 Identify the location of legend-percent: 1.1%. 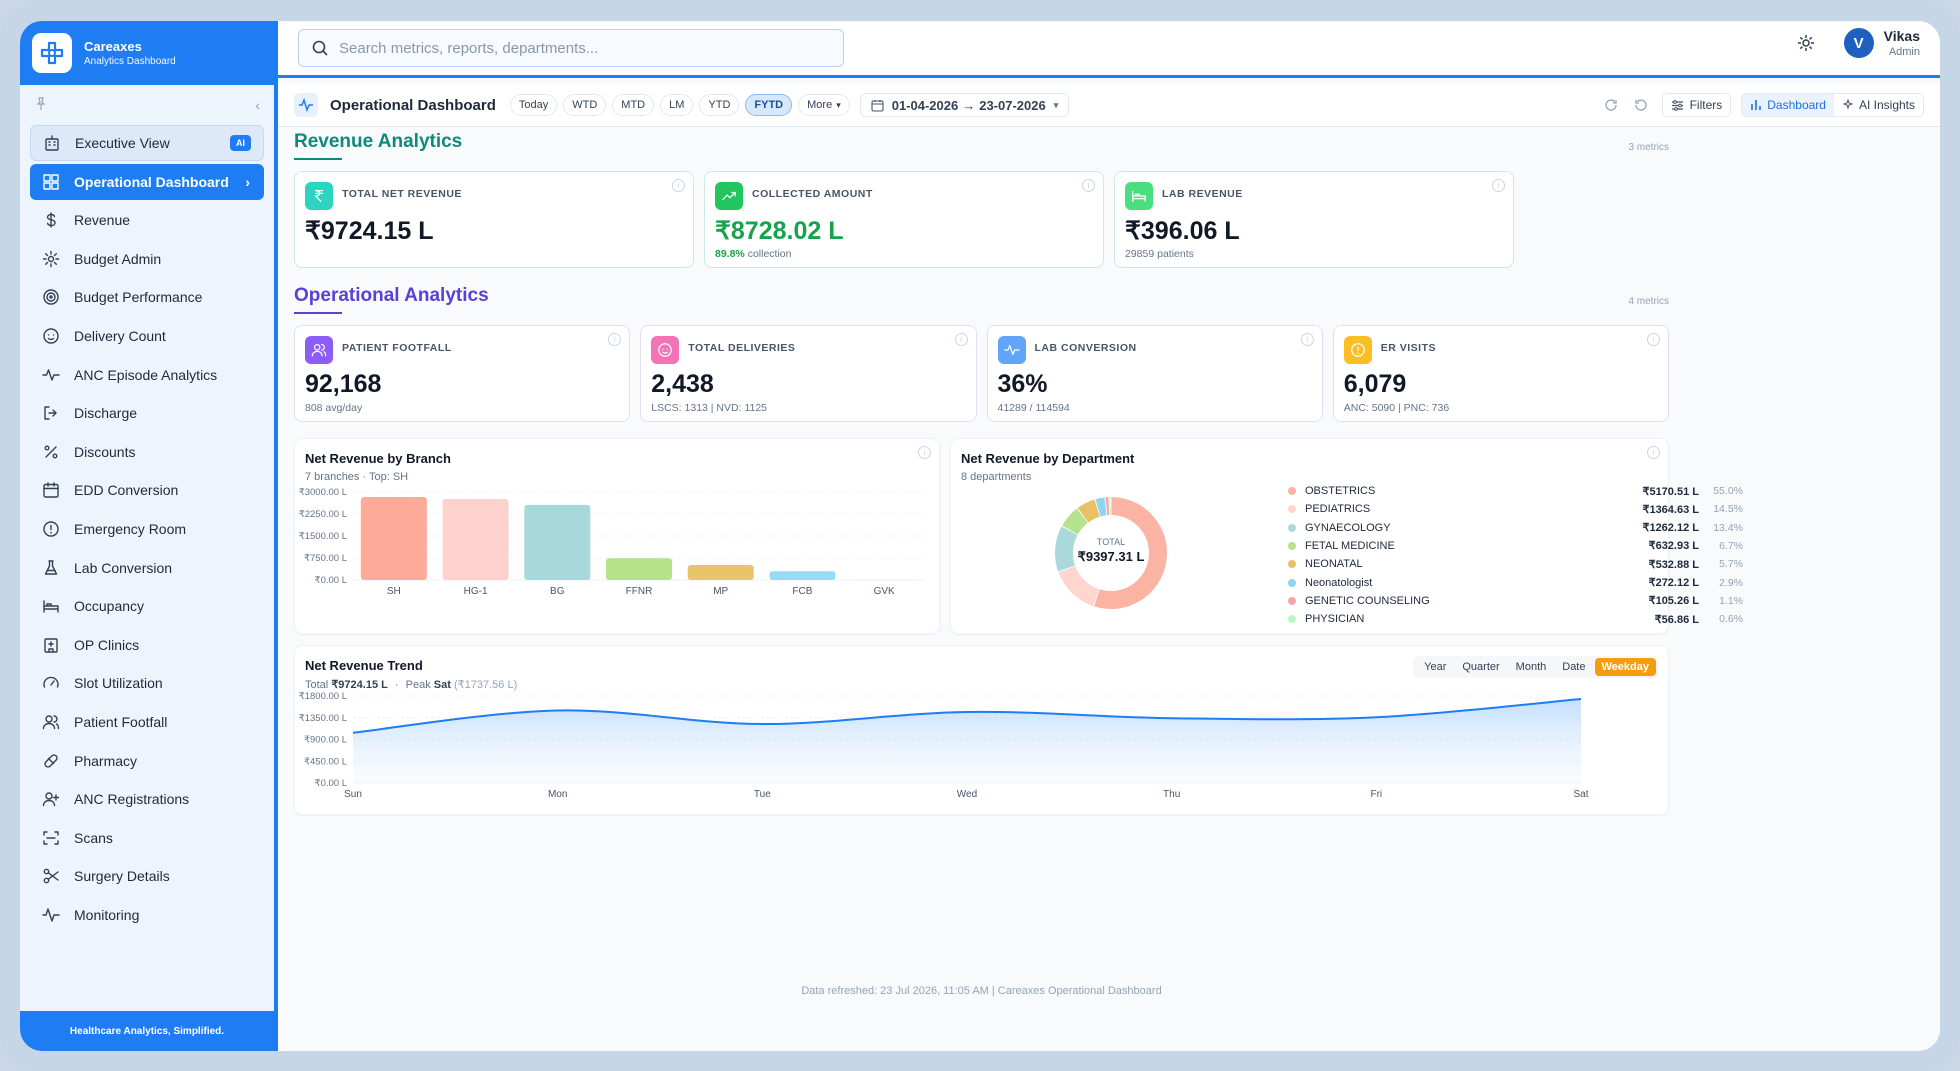
(1731, 600).